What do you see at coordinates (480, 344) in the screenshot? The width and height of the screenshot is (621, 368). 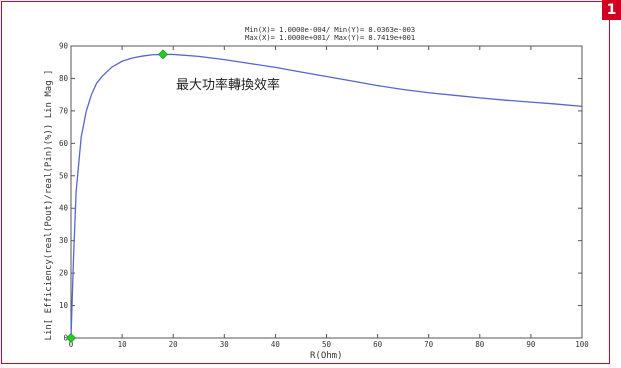 I see `x-tick-label: 80` at bounding box center [480, 344].